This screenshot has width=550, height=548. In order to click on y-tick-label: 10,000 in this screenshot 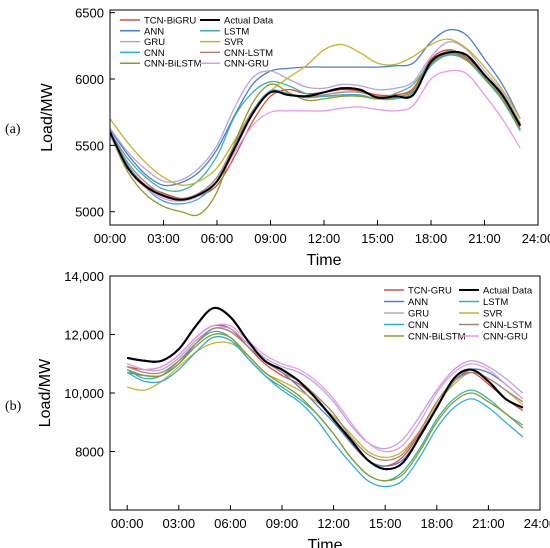, I will do `click(84, 393)`.